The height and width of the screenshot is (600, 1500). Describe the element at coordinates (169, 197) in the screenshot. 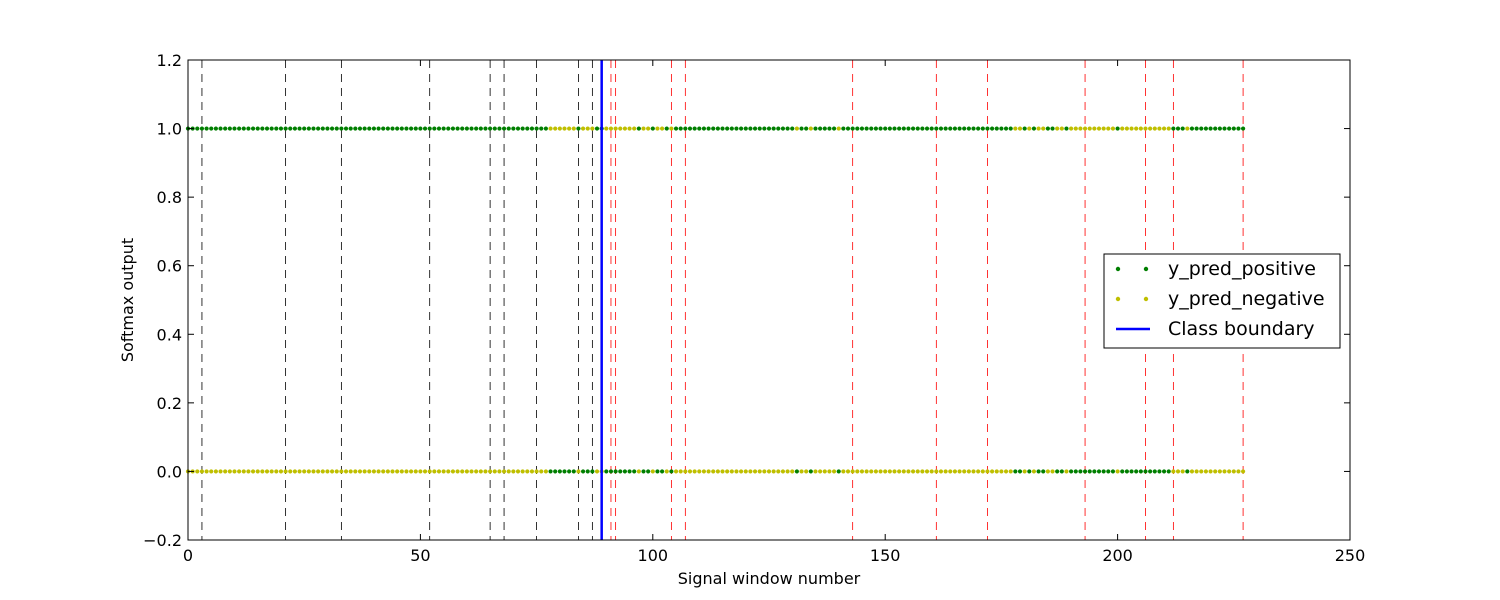

I see `y-tick-label: 0.8` at that location.